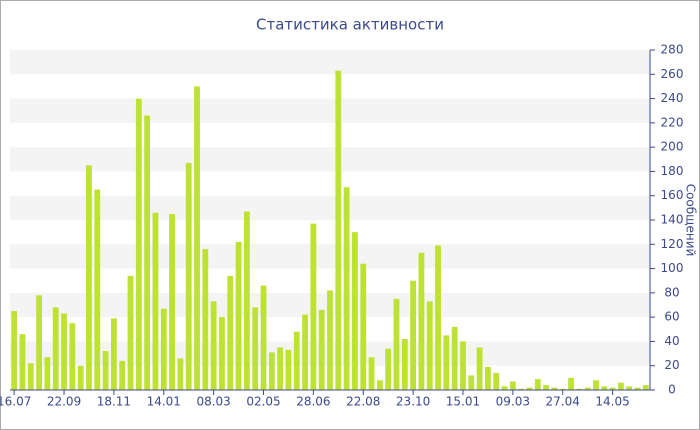 The width and height of the screenshot is (700, 430). I want to click on y-tick-label: 180, so click(672, 171).